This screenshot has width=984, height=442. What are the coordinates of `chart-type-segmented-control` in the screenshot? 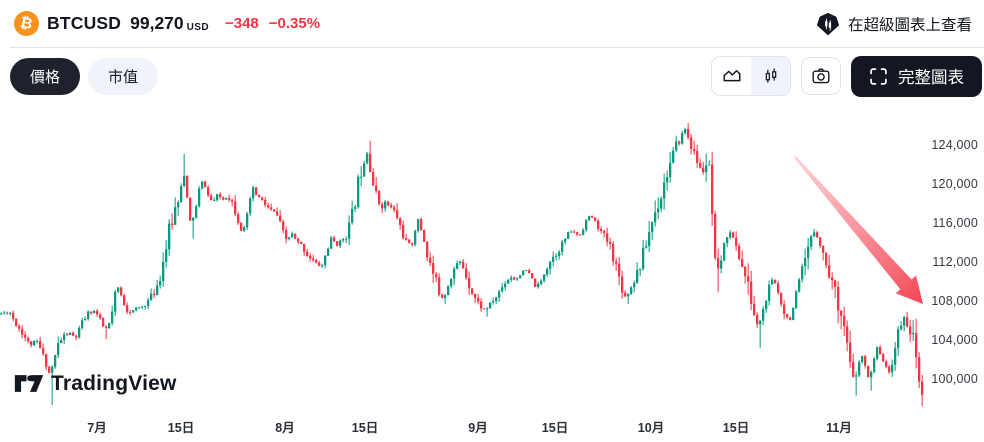 It's located at (751, 76).